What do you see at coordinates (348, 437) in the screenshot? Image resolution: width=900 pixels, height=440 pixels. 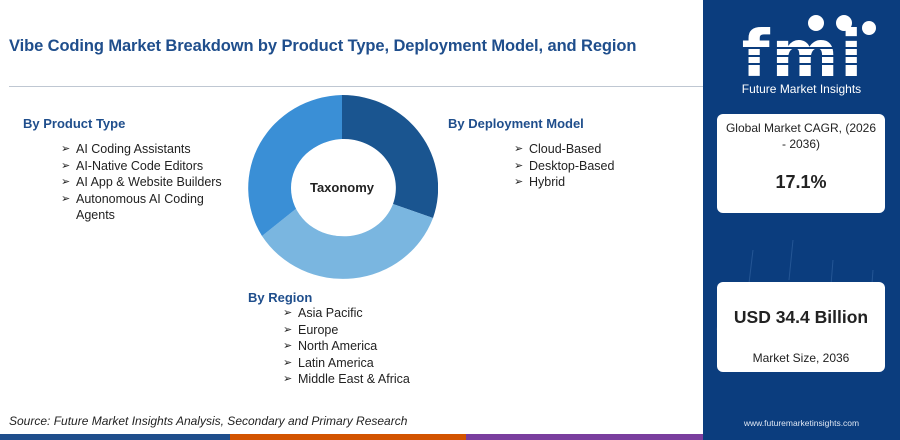 I see `bottom-bar-orange` at bounding box center [348, 437].